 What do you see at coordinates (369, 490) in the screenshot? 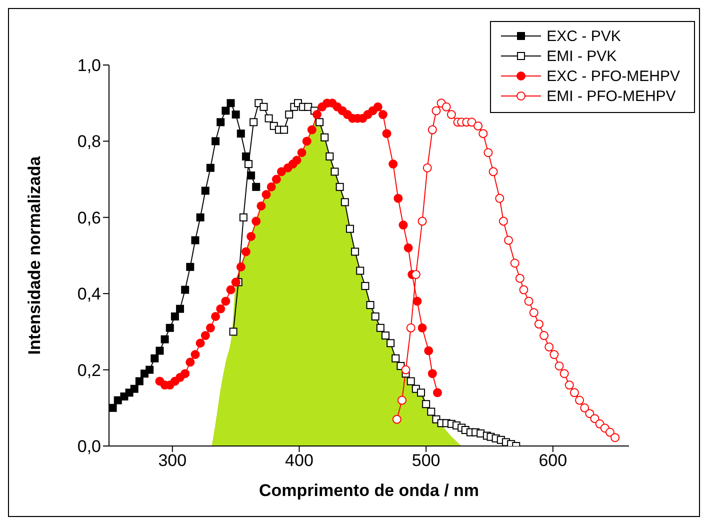
I see `x-axis-title: Comprimento de onda / nm` at bounding box center [369, 490].